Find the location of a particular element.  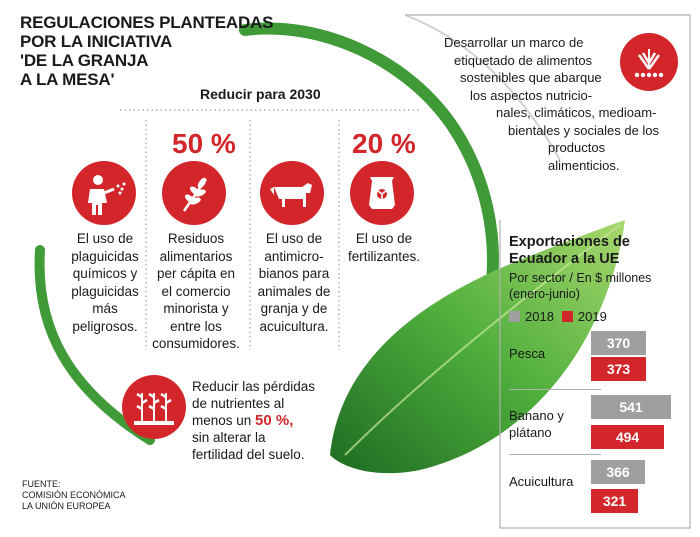

chart-subtitle: Por sector / En $ millones (enero-junio) is located at coordinates (580, 286).